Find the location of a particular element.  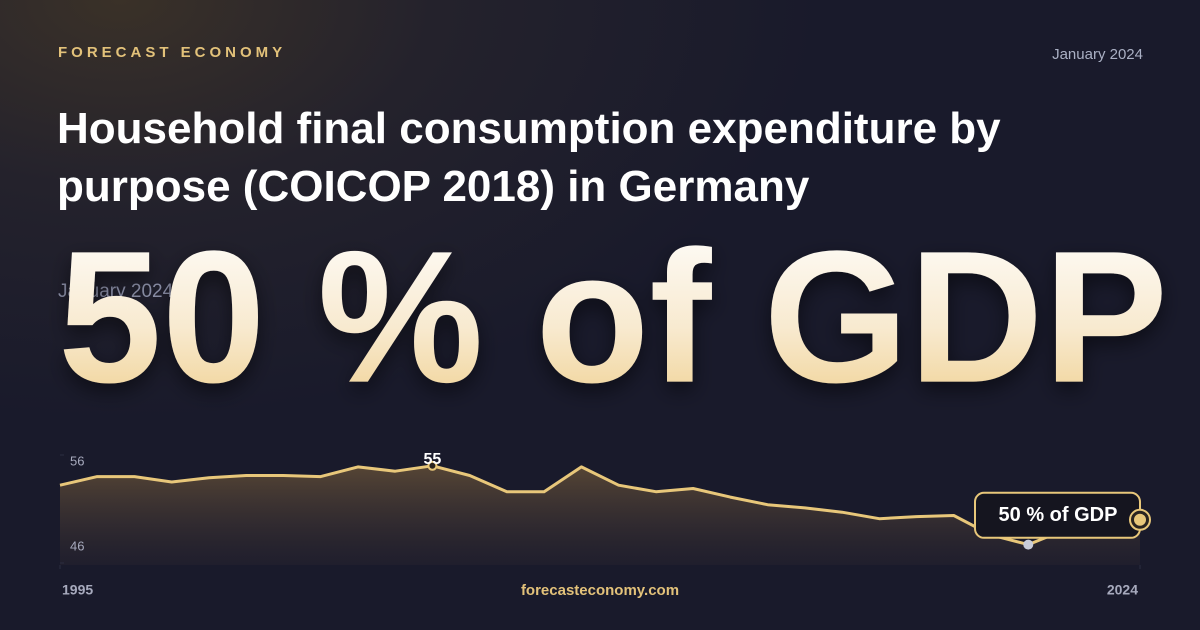

brand: FORECAST ECONOMY is located at coordinates (172, 52).